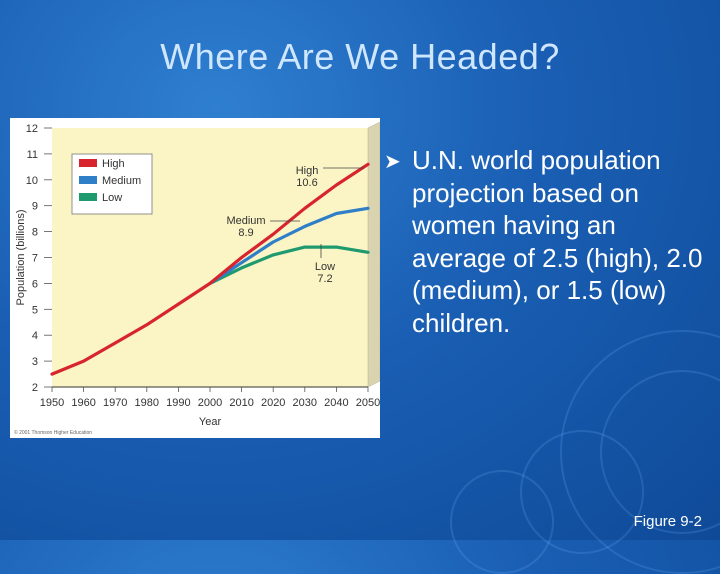  I want to click on y-tick-label: 12, so click(32, 129).